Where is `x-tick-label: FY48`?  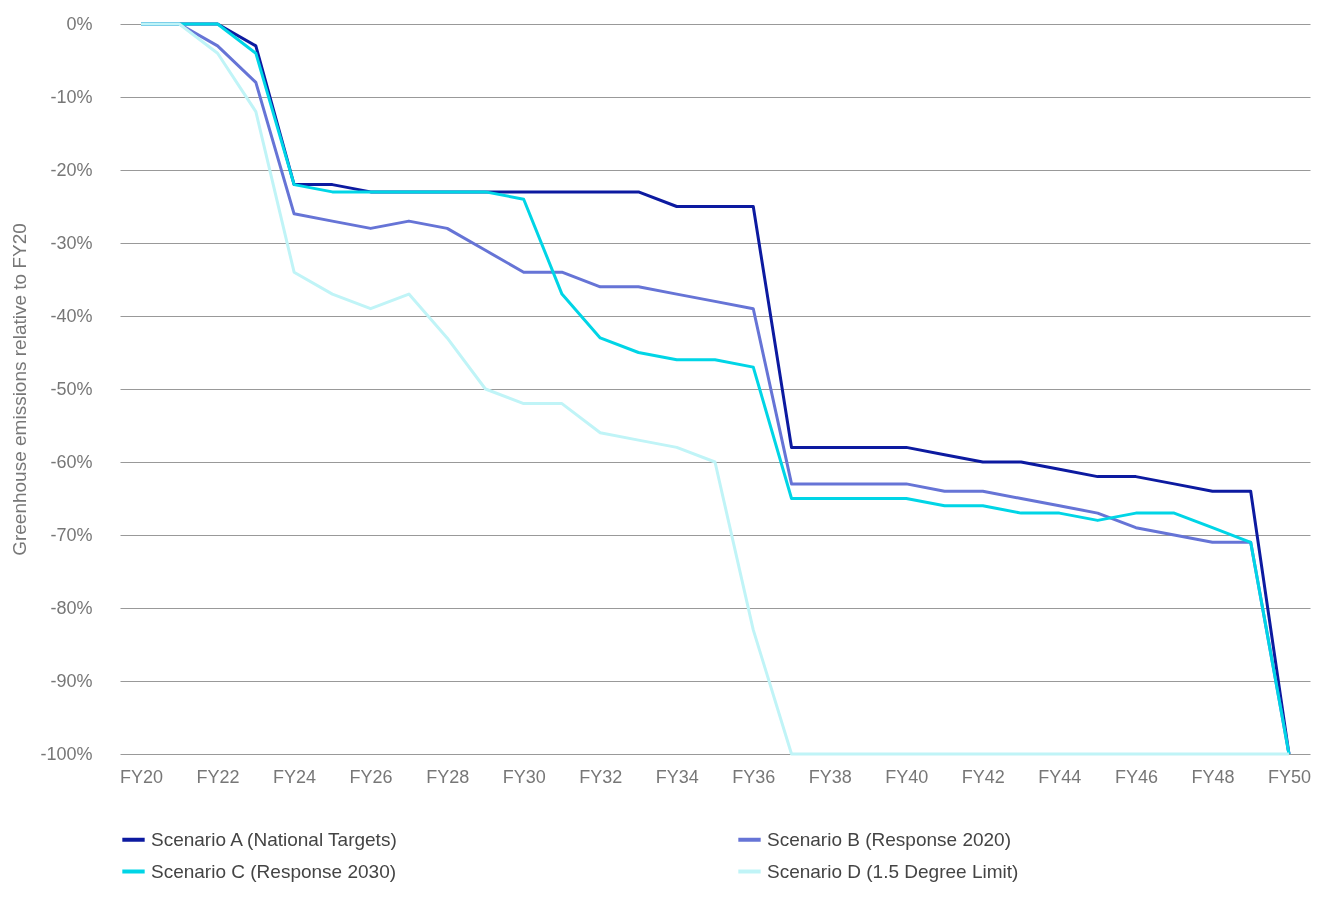
x-tick-label: FY48 is located at coordinates (1213, 776).